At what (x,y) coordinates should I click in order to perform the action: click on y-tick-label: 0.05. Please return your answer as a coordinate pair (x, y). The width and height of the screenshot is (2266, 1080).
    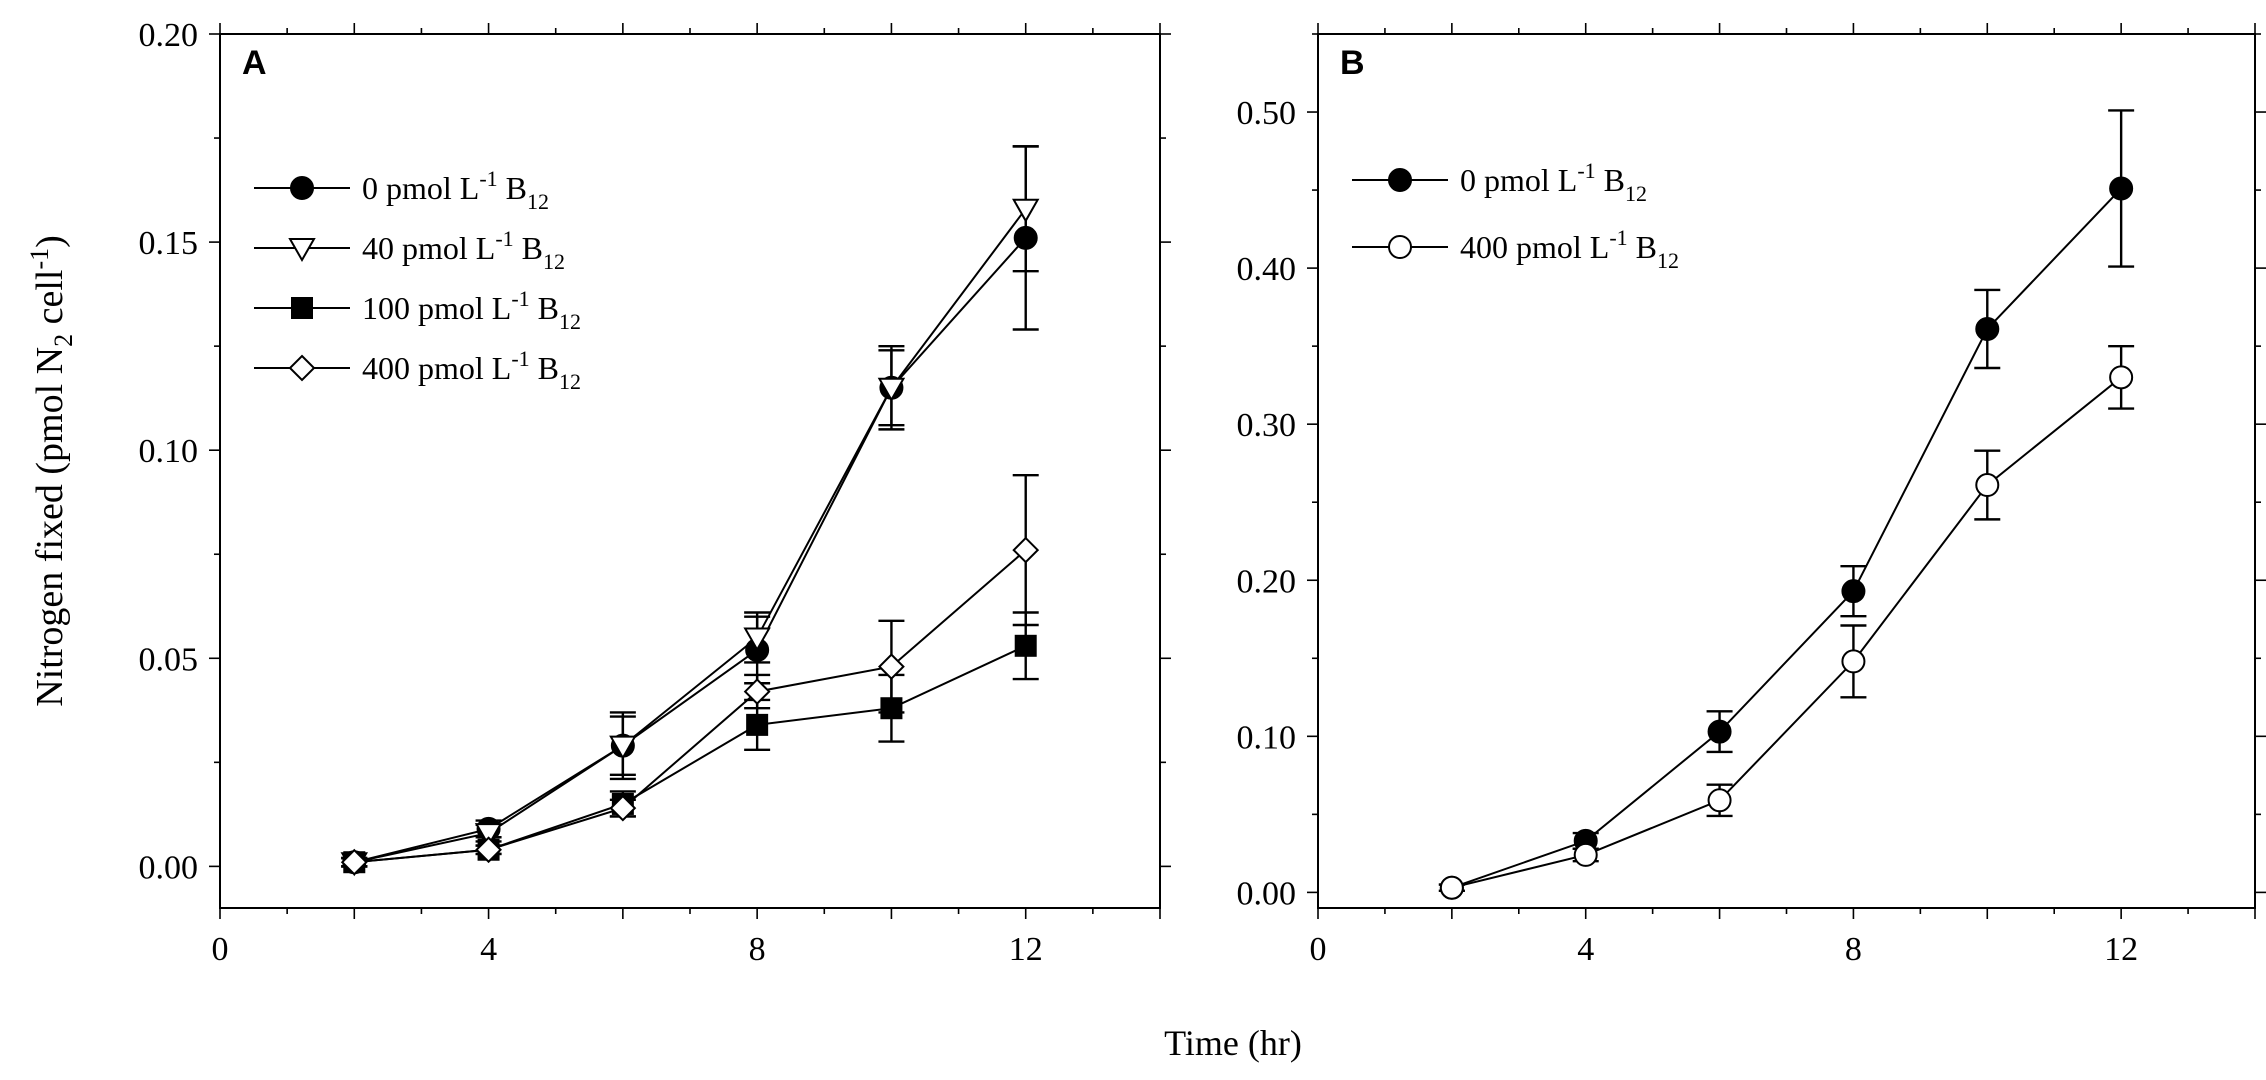
    Looking at the image, I should click on (169, 659).